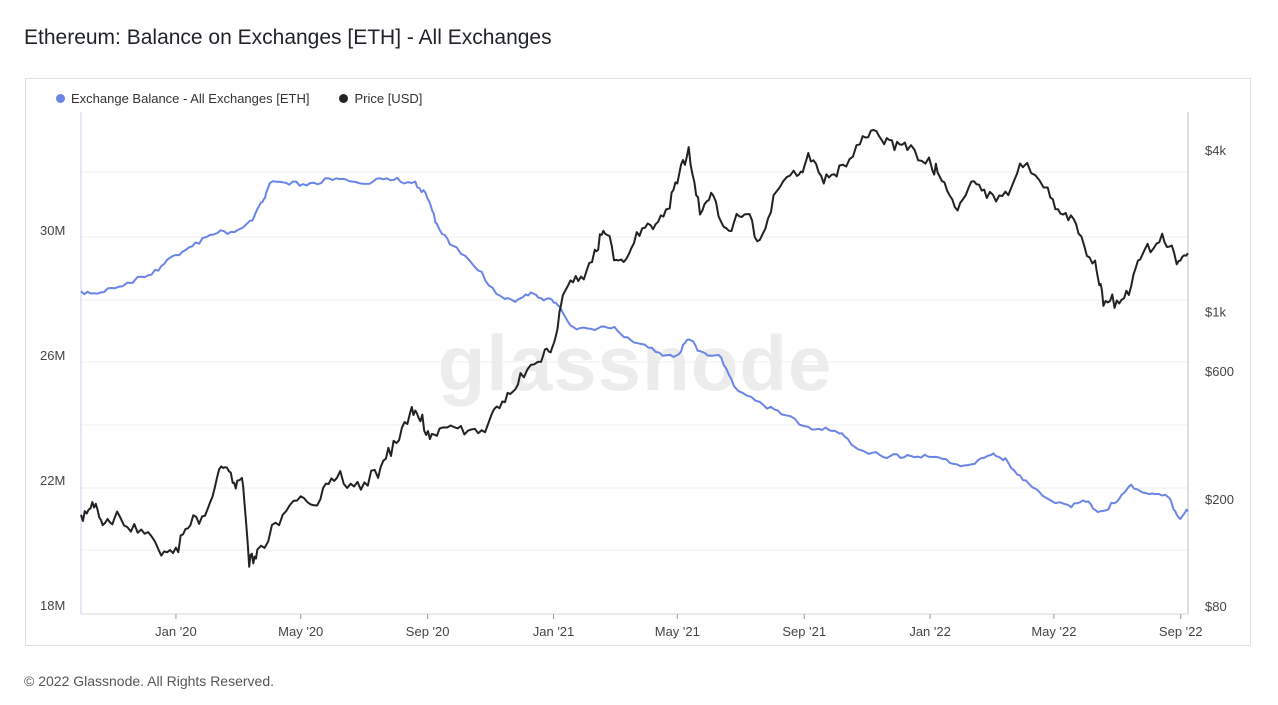  What do you see at coordinates (1053, 631) in the screenshot?
I see `x-tick-label: May '22` at bounding box center [1053, 631].